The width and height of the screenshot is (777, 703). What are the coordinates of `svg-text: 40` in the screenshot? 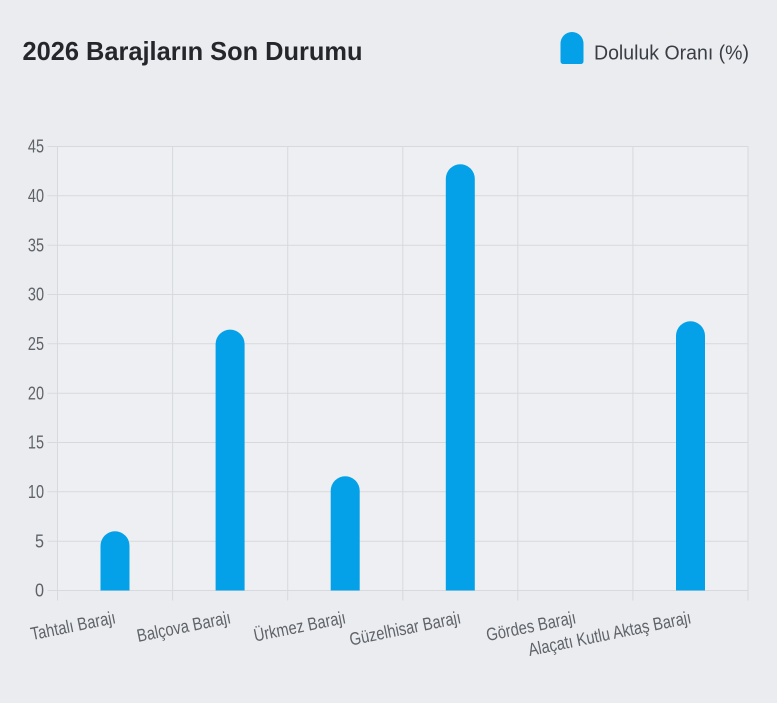 It's located at (36, 196).